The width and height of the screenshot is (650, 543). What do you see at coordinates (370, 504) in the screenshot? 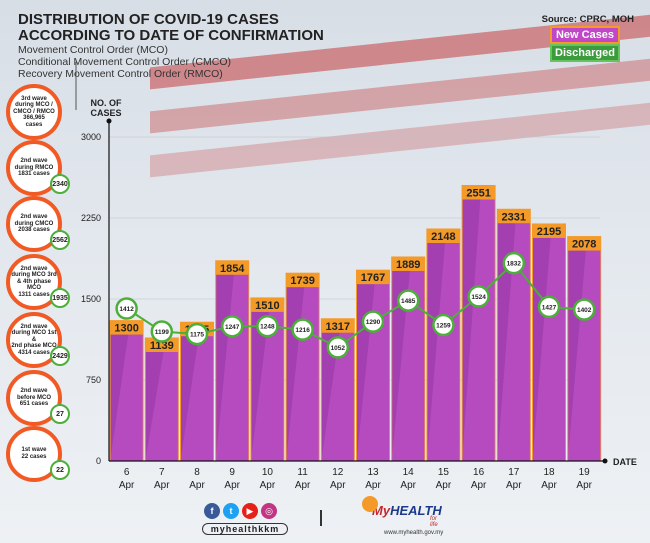
I see `logo-emblem-icon` at bounding box center [370, 504].